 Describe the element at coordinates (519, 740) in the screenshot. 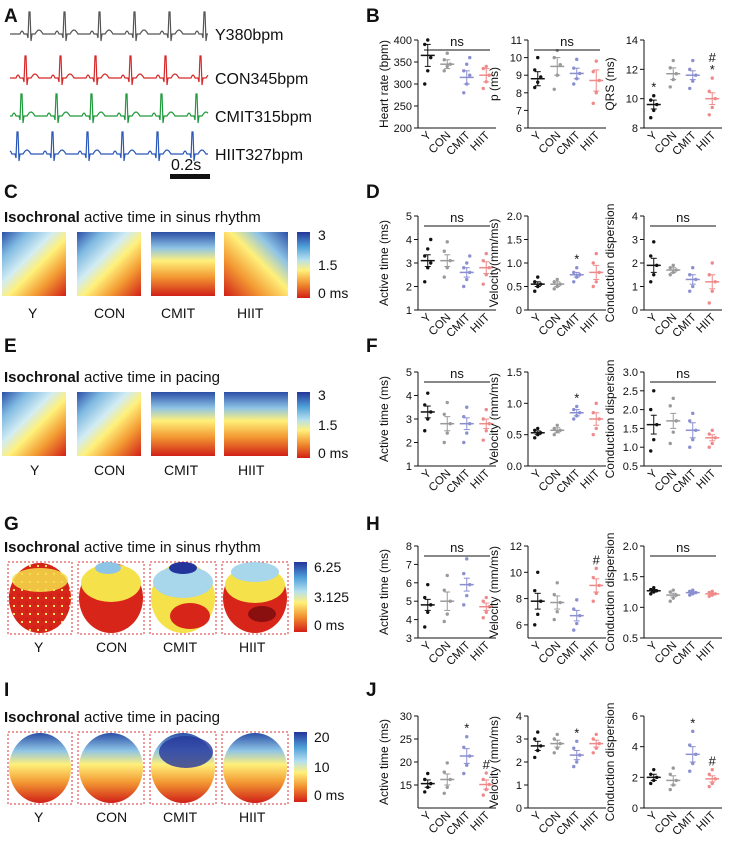

I see `y-tick-label: 3` at that location.